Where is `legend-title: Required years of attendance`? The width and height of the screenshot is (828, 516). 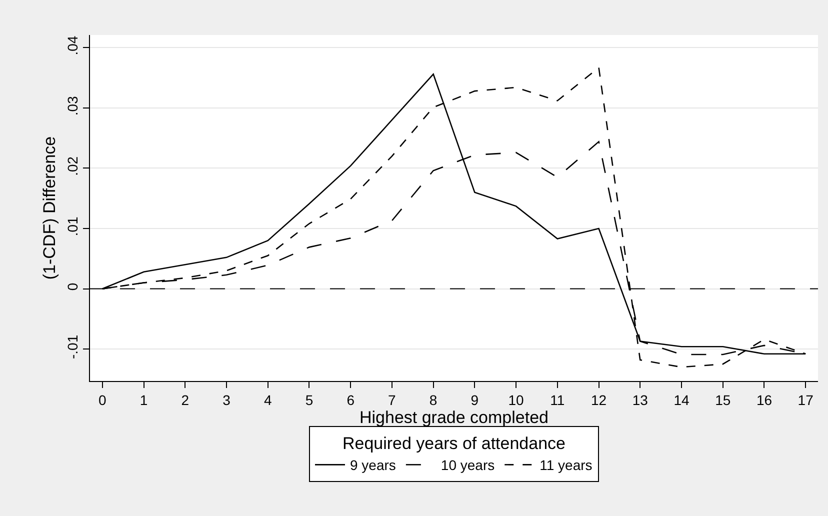 legend-title: Required years of attendance is located at coordinates (454, 444).